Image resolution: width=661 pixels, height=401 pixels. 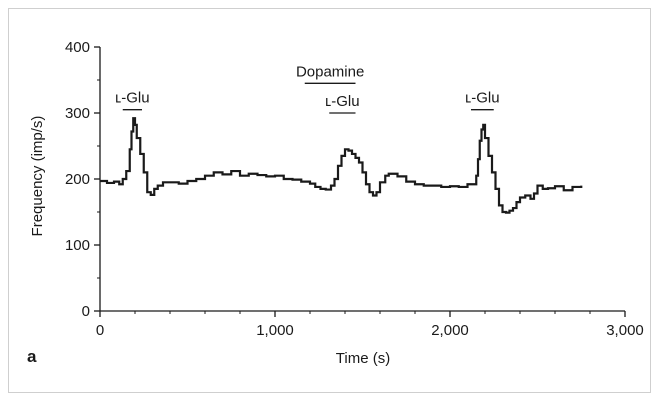 What do you see at coordinates (370, 325) in the screenshot?
I see `x-ticks: 0 1,000 2,000 3,000` at bounding box center [370, 325].